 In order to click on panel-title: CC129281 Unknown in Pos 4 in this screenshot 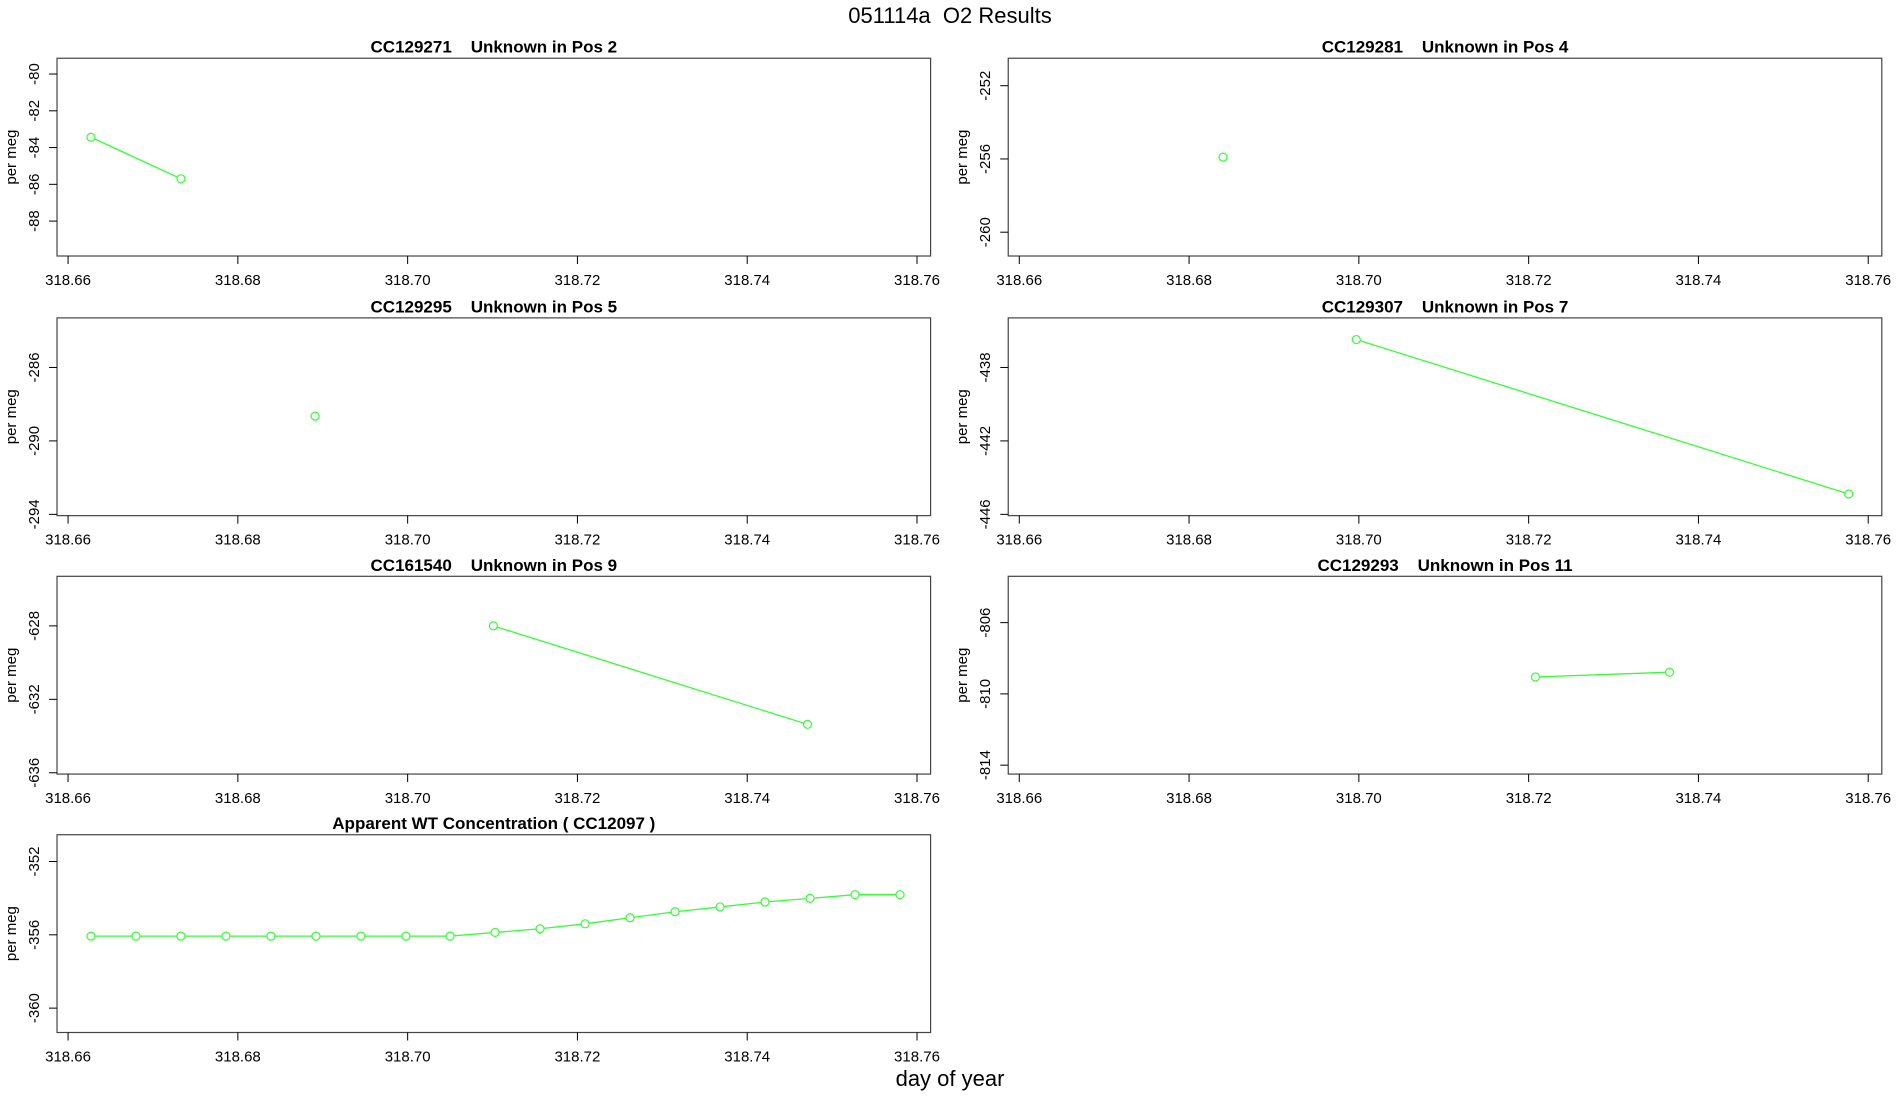, I will do `click(1445, 47)`.